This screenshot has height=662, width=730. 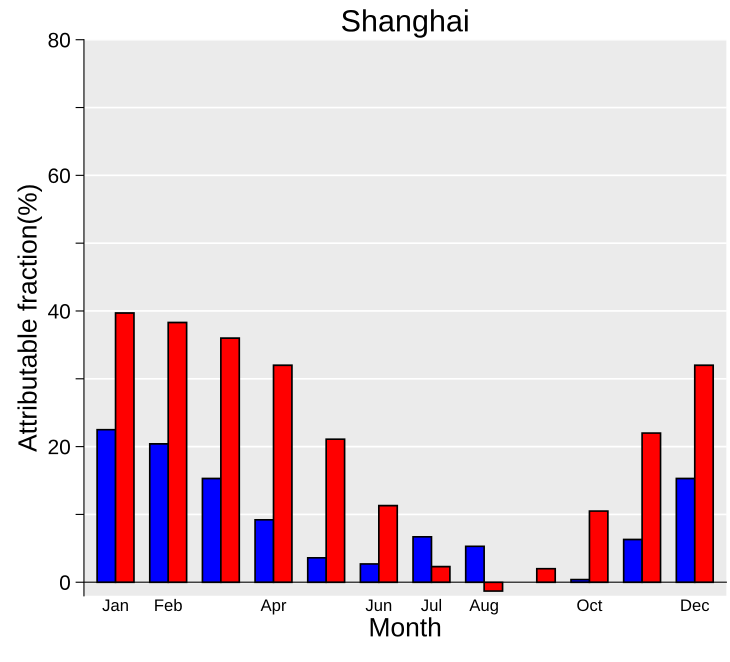 What do you see at coordinates (483, 607) in the screenshot?
I see `x-tick-label: Aug` at bounding box center [483, 607].